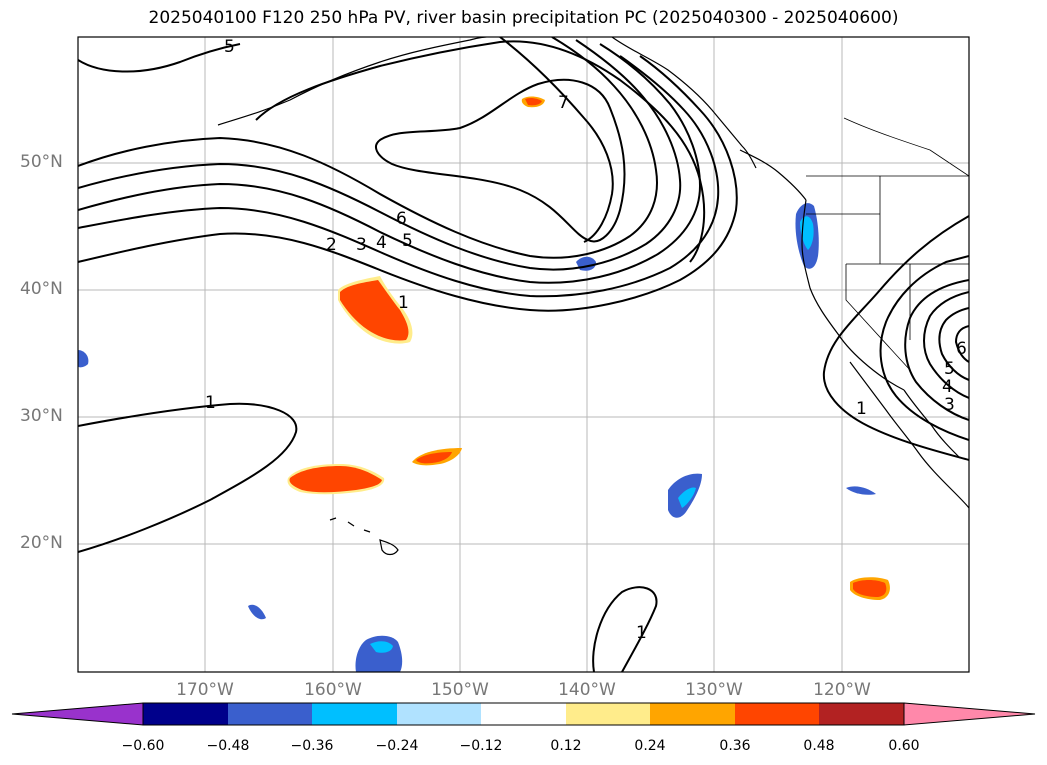  What do you see at coordinates (188, 477) in the screenshot?
I see `pv-contour-1-west` at bounding box center [188, 477].